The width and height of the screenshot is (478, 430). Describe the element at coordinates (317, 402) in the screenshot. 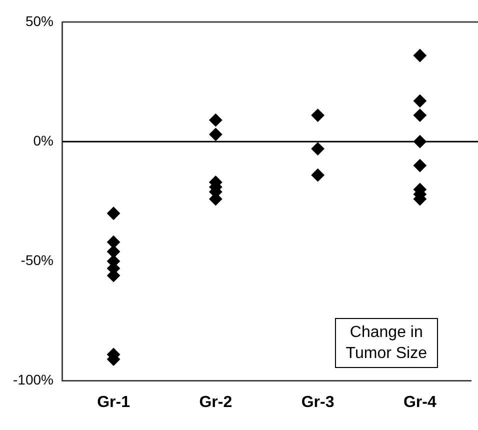

I see `x-tick-label: Gr-3` at that location.